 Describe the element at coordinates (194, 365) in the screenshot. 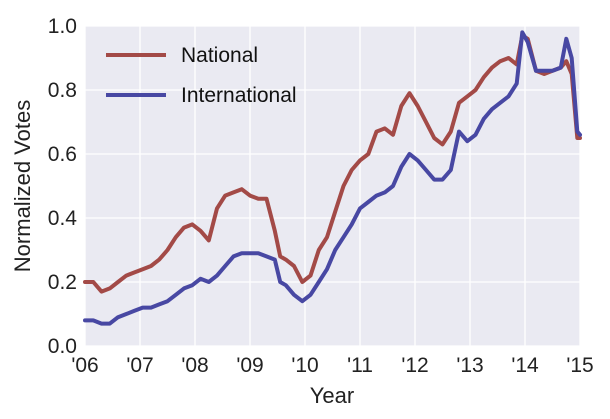

I see `x-tick-label: '08` at that location.